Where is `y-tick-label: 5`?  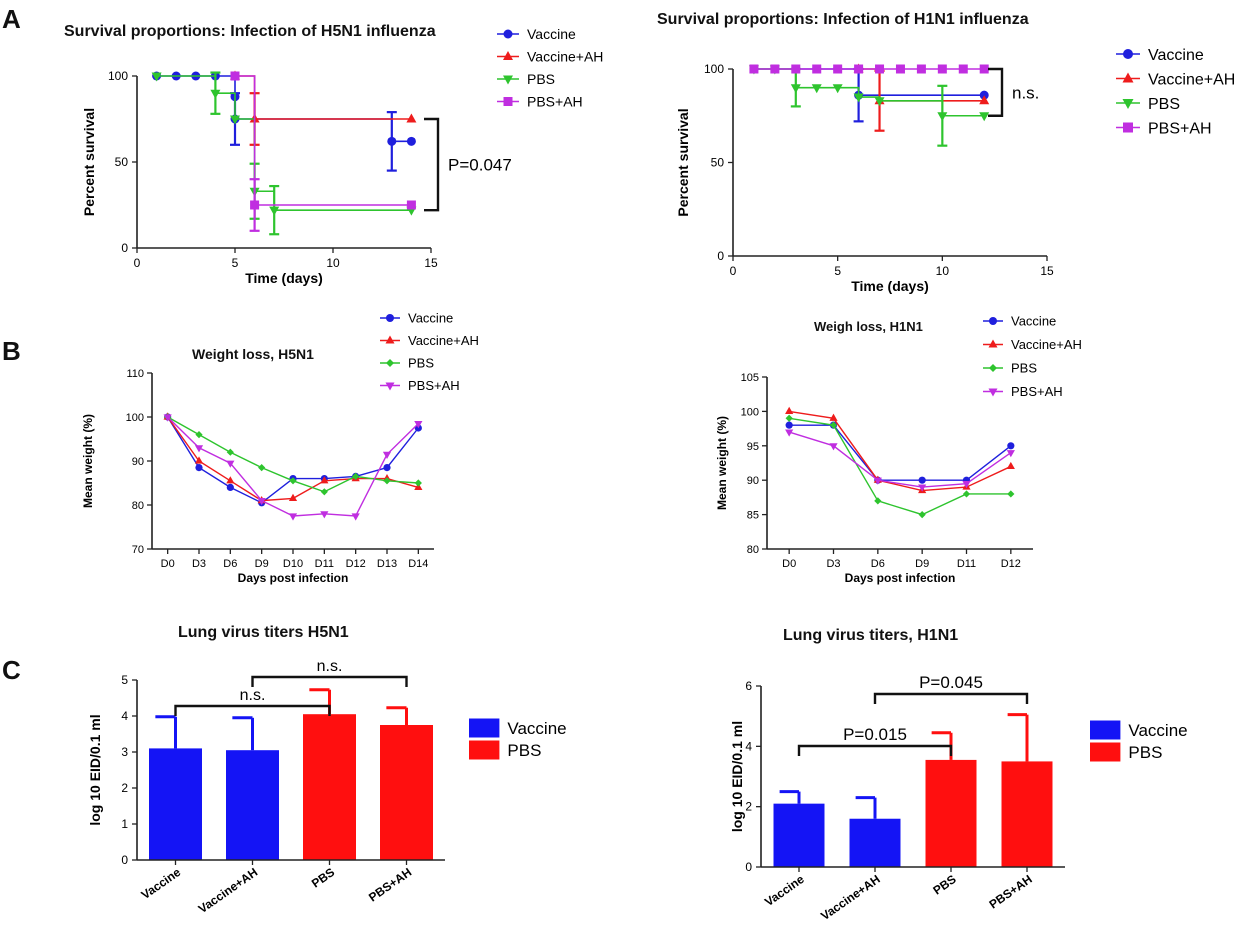
y-tick-label: 5 is located at coordinates (124, 680).